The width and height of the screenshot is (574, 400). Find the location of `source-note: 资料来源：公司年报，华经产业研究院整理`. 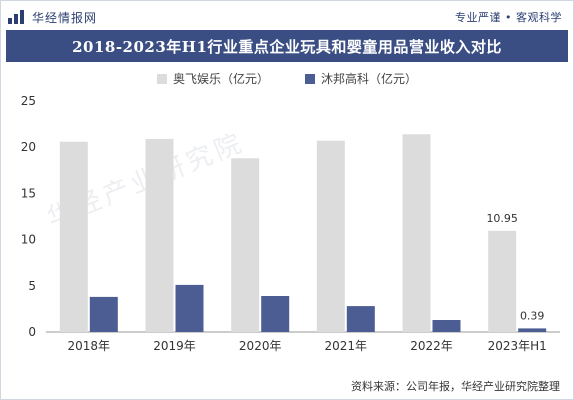

source-note: 资料来源：公司年报，华经产业研究院整理 is located at coordinates (455, 386).